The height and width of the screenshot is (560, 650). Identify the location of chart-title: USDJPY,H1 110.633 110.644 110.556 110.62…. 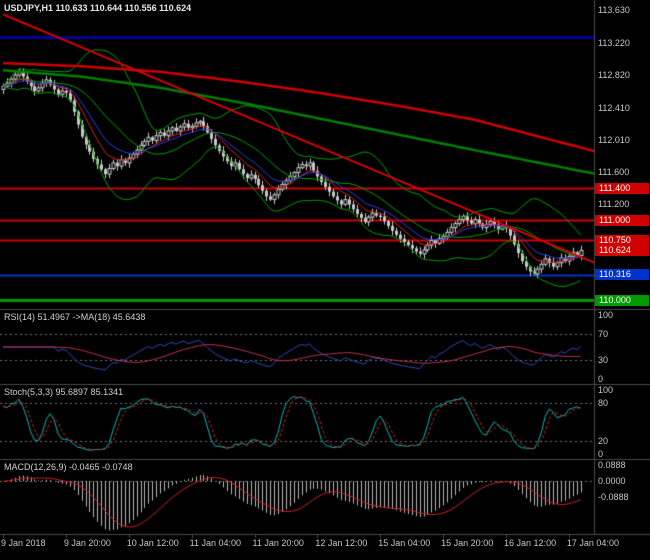
(98, 8).